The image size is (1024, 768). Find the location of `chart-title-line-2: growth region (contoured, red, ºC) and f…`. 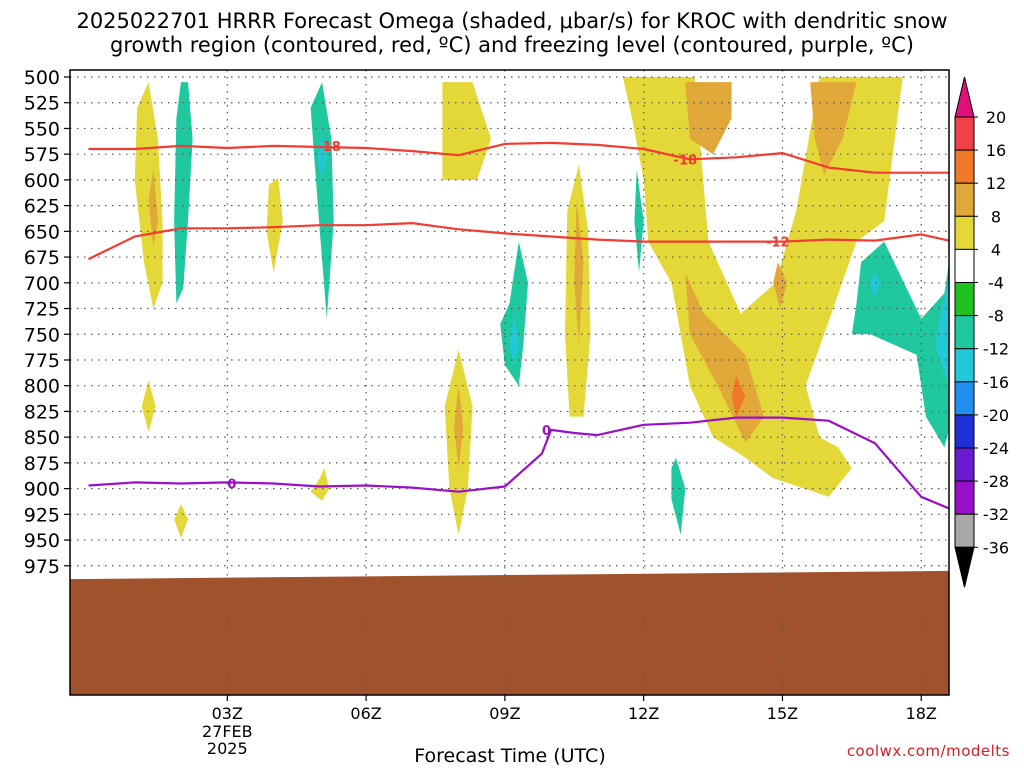

chart-title-line-2: growth region (contoured, red, ºC) and f… is located at coordinates (512, 45).